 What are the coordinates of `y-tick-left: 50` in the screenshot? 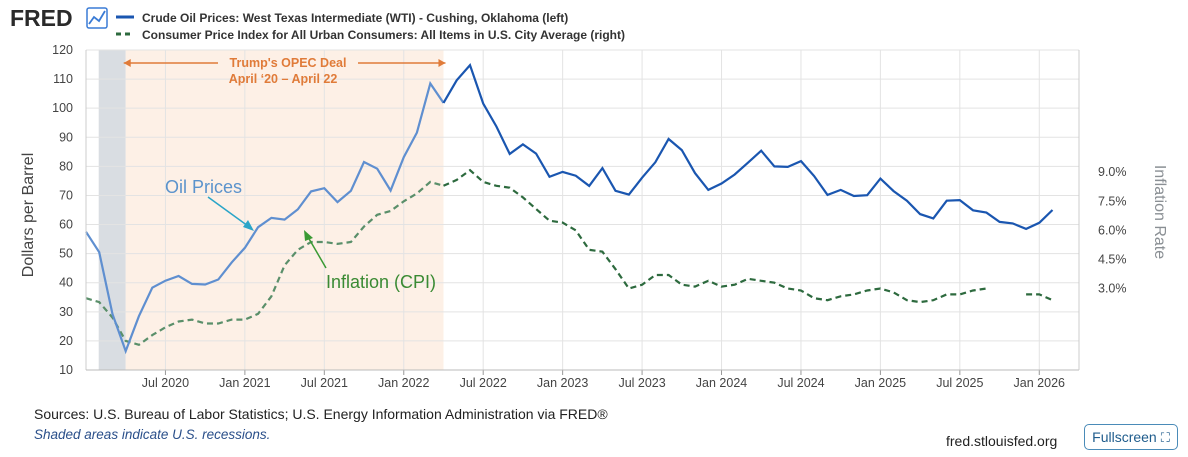 It's located at (66, 254).